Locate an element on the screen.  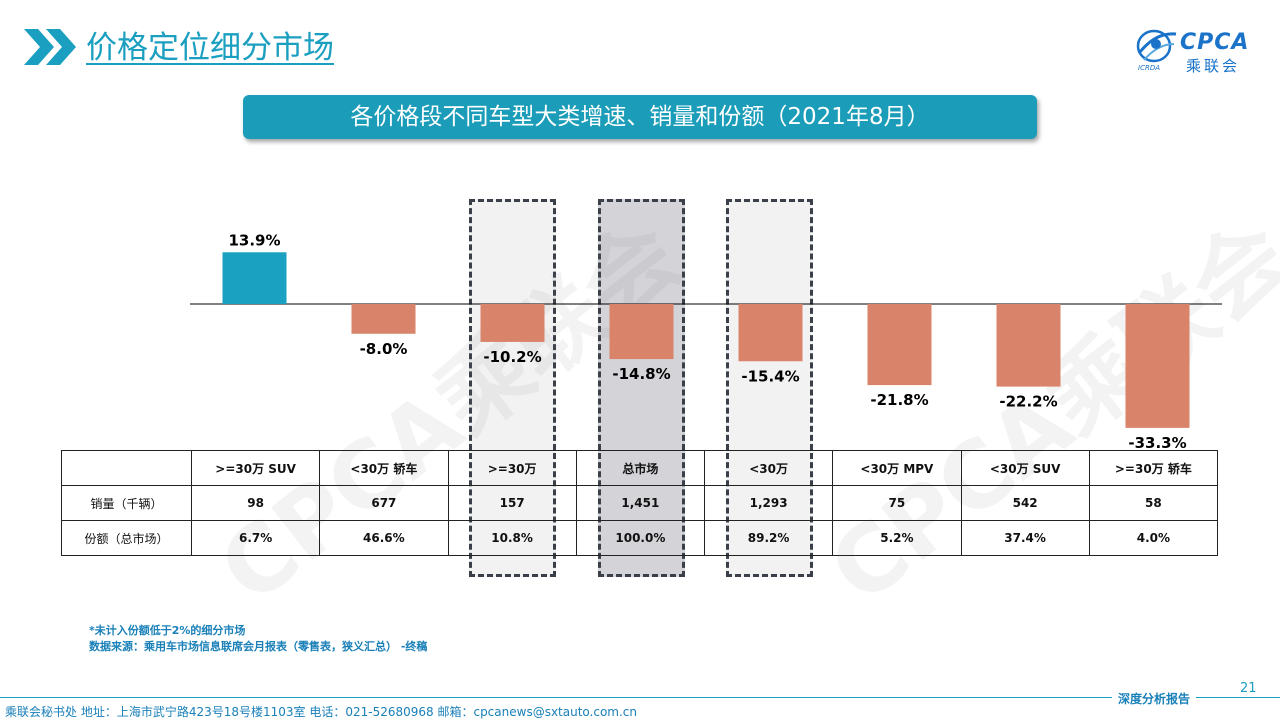
table-column-header: 总市场 is located at coordinates (640, 468).